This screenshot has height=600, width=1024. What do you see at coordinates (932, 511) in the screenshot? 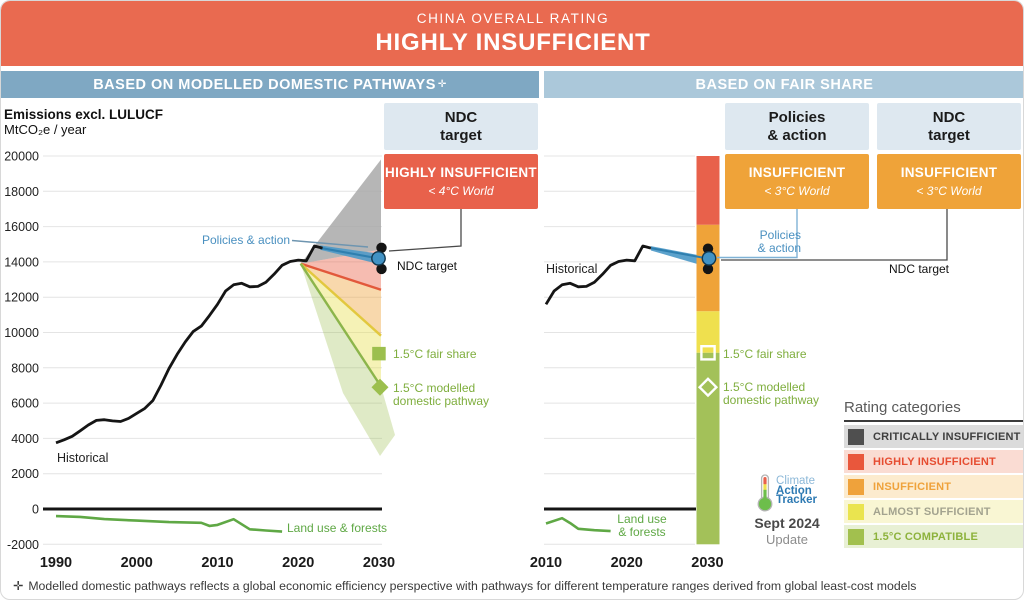
I see `legend-item-label: ALMOST SUFFICIENT` at bounding box center [932, 511].